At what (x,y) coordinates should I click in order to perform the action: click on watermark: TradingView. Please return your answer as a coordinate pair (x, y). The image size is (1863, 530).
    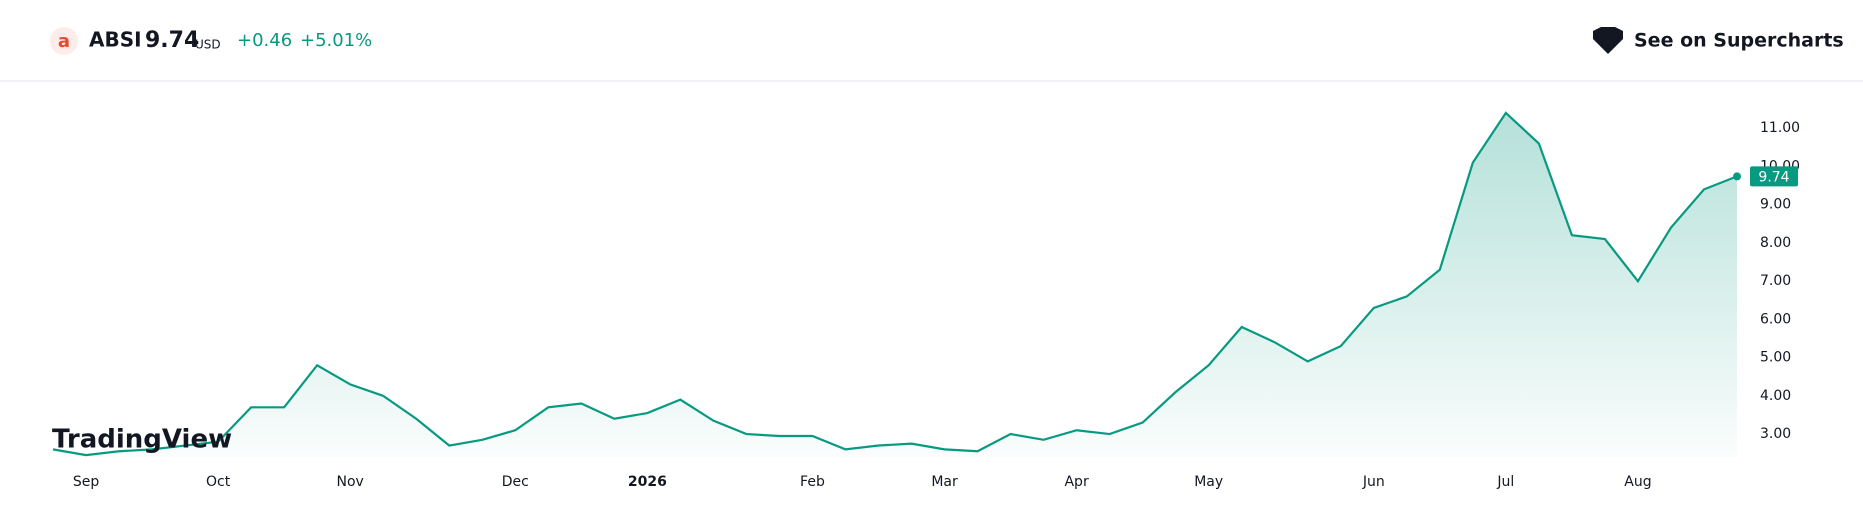
    Looking at the image, I should click on (142, 440).